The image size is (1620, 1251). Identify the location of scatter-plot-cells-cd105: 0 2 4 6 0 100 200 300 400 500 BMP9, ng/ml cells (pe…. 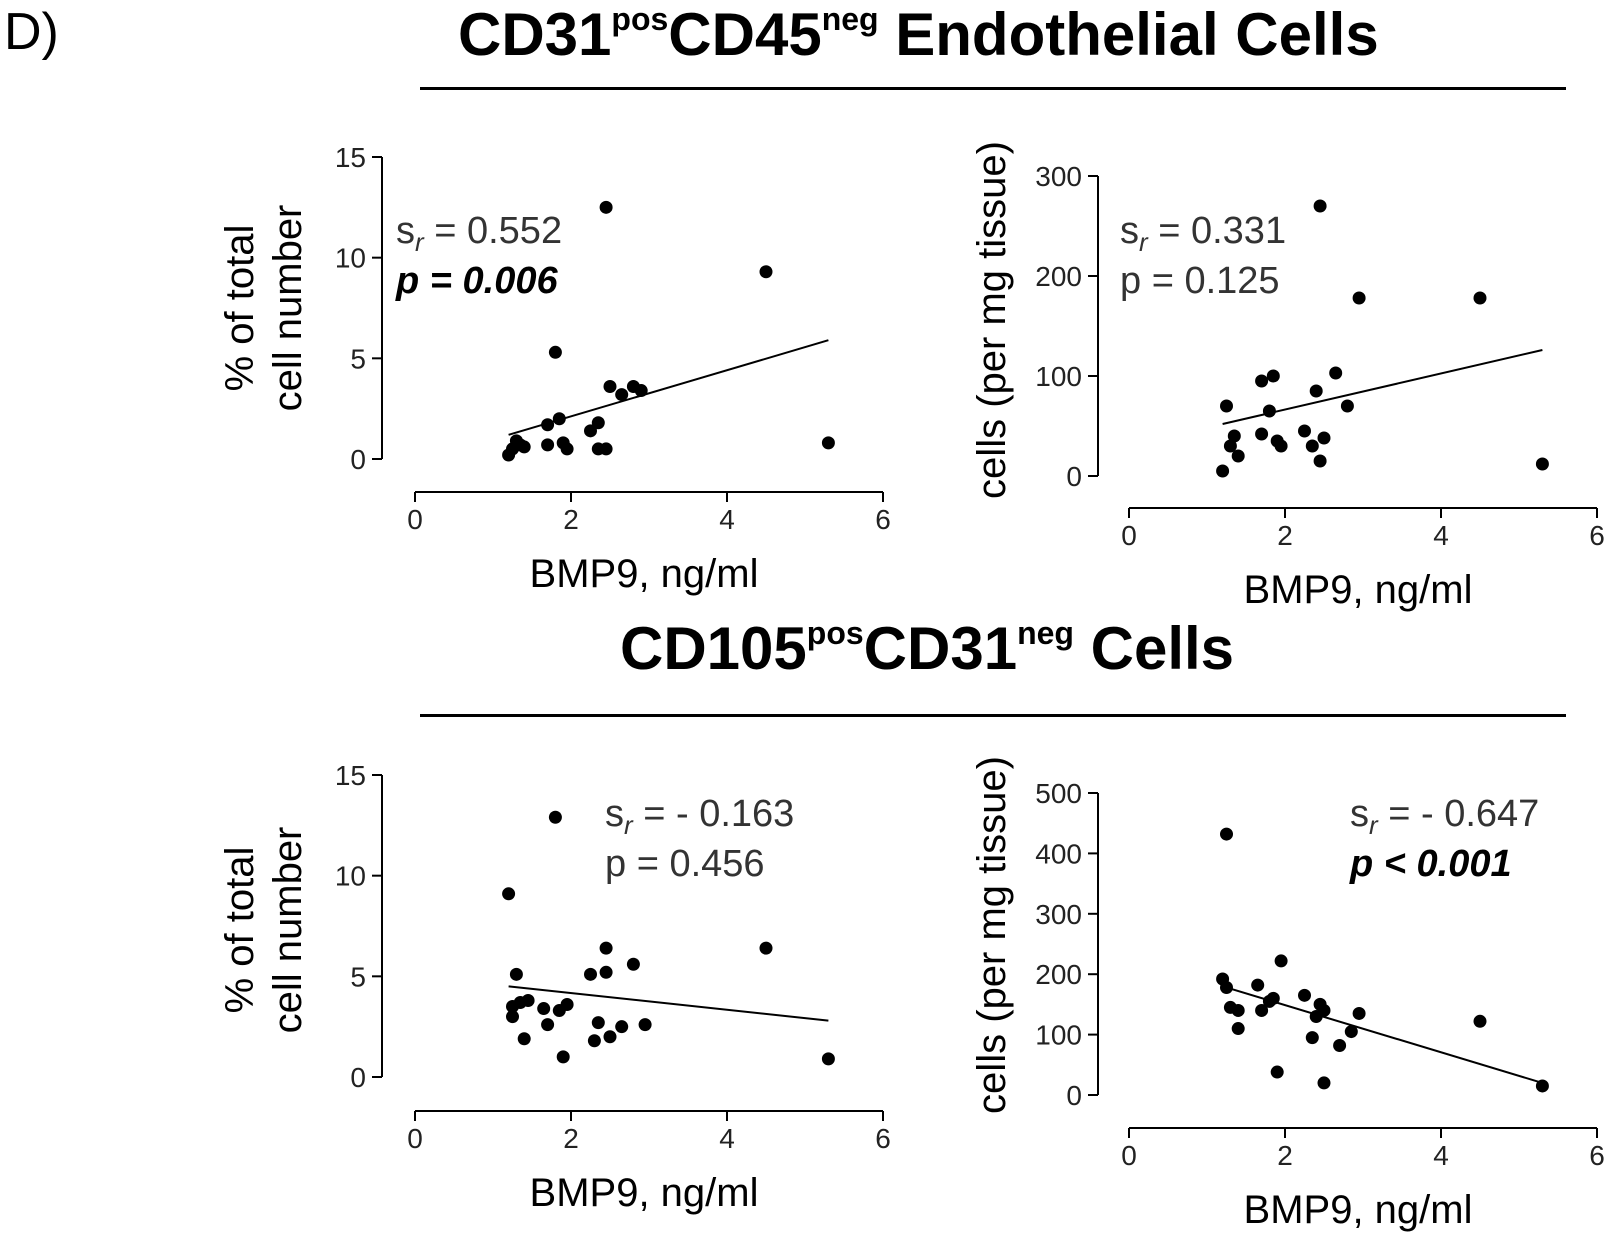
(1287, 994).